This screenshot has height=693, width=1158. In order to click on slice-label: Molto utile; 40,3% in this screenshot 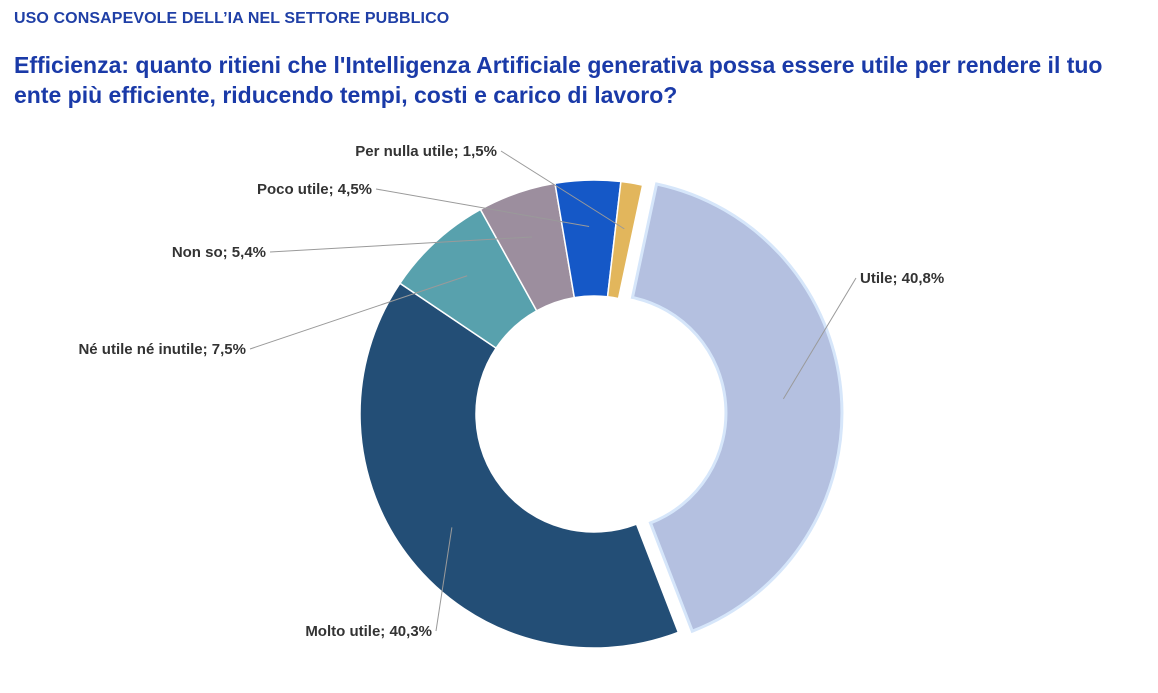, I will do `click(368, 631)`.